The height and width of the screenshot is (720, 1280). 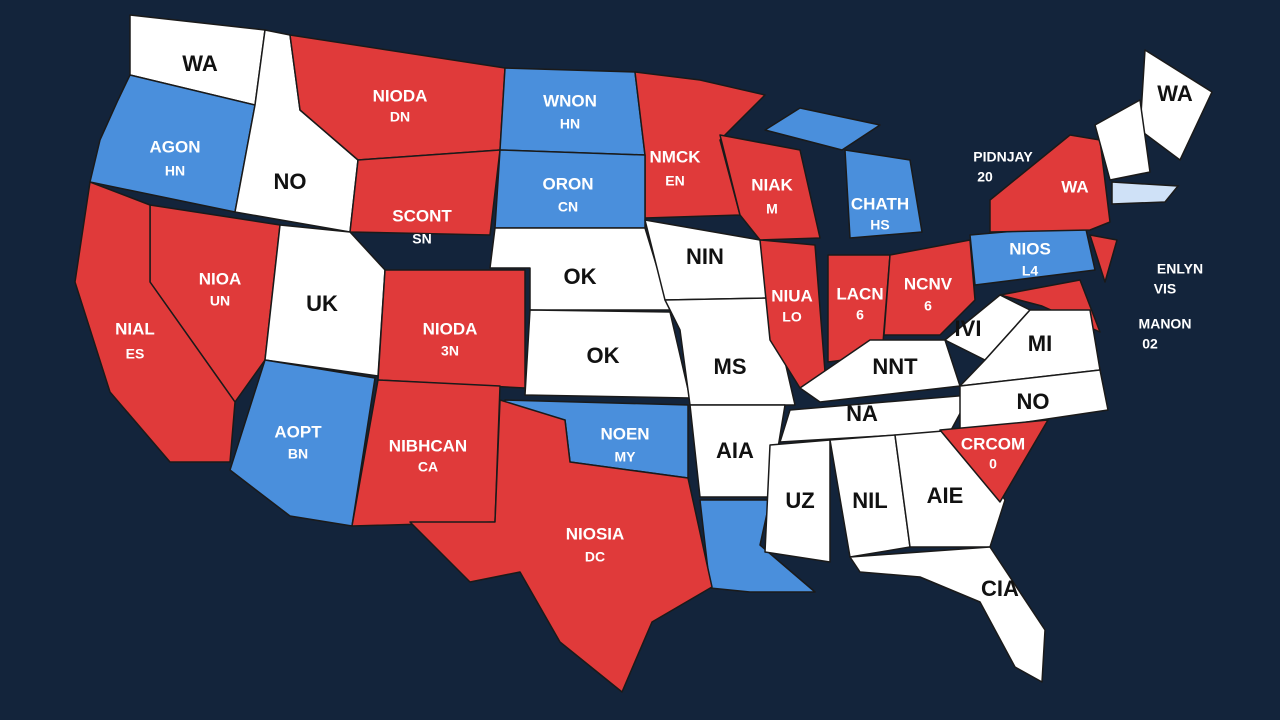 What do you see at coordinates (322, 303) in the screenshot?
I see `region-label: UK` at bounding box center [322, 303].